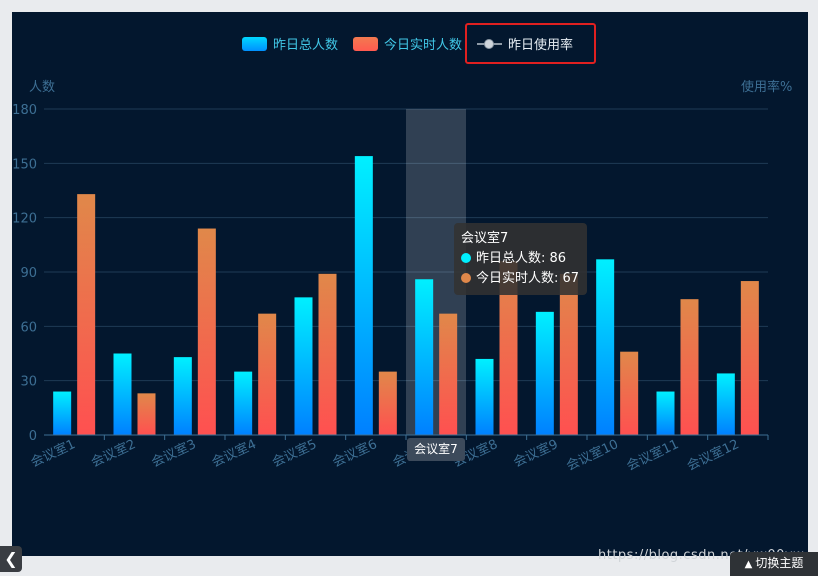 This screenshot has width=818, height=576. What do you see at coordinates (28, 273) in the screenshot?
I see `y-tick-label: 90` at bounding box center [28, 273].